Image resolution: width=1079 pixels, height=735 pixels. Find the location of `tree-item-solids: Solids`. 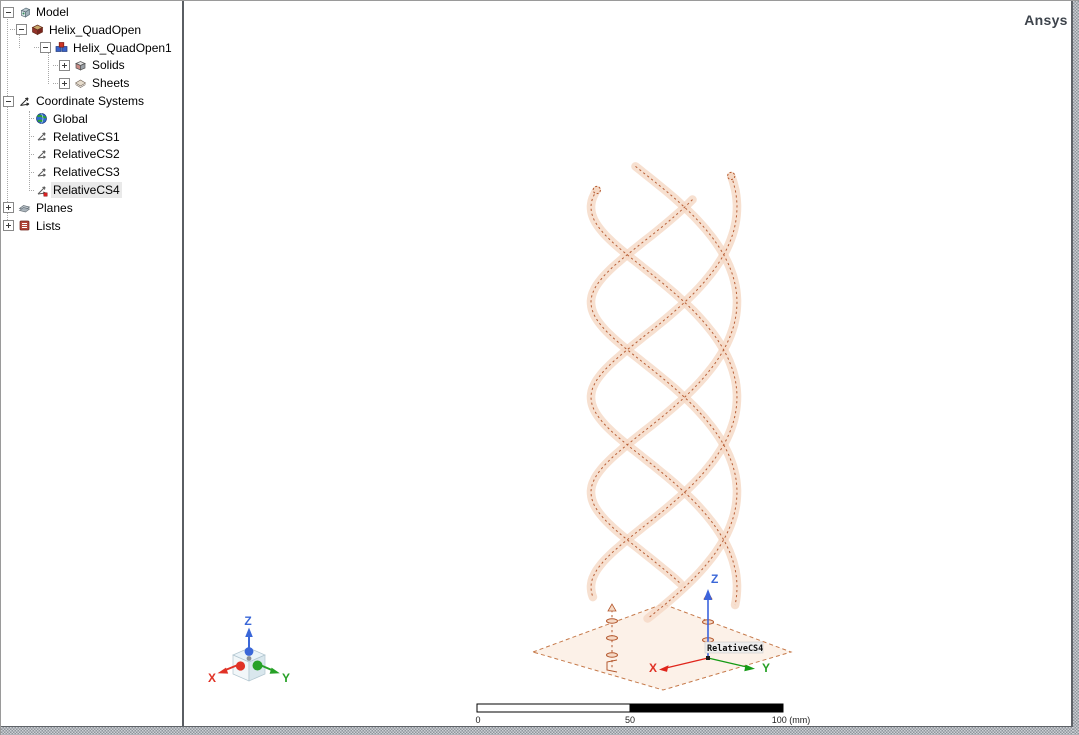

tree-item-solids: Solids is located at coordinates (90, 65).